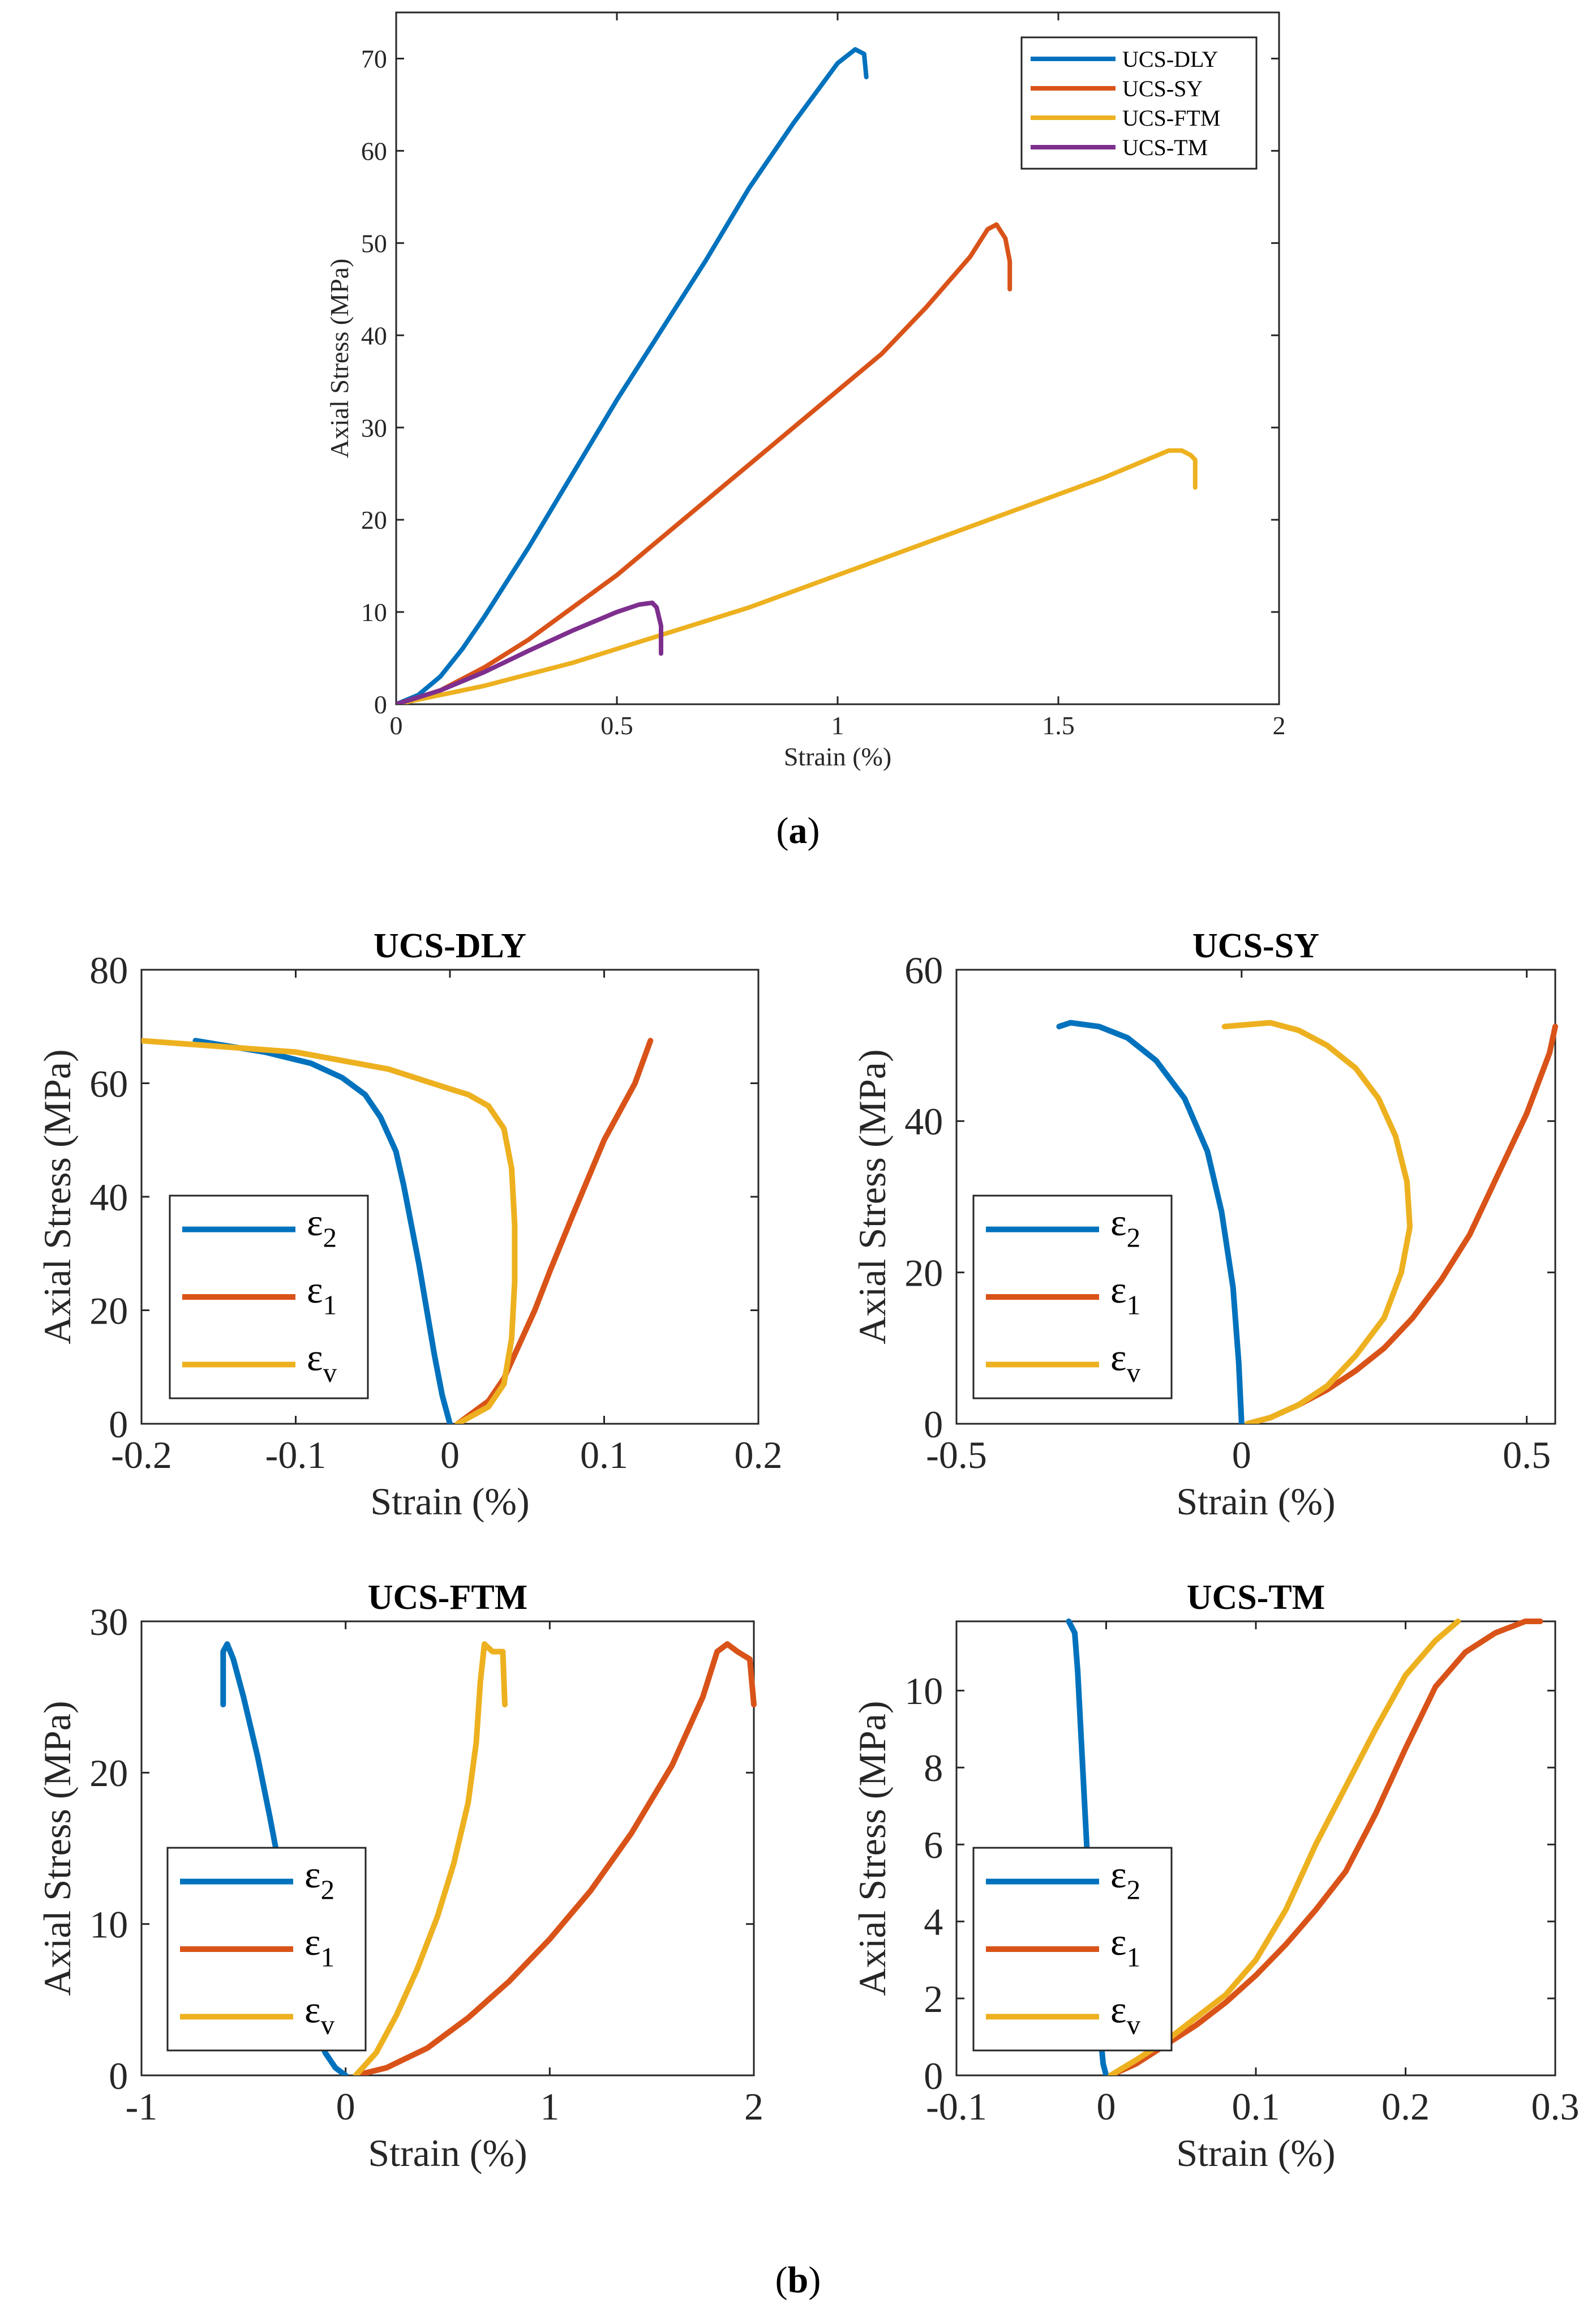 The width and height of the screenshot is (1596, 2312). Describe the element at coordinates (934, 1768) in the screenshot. I see `y-tick-label: 8` at that location.